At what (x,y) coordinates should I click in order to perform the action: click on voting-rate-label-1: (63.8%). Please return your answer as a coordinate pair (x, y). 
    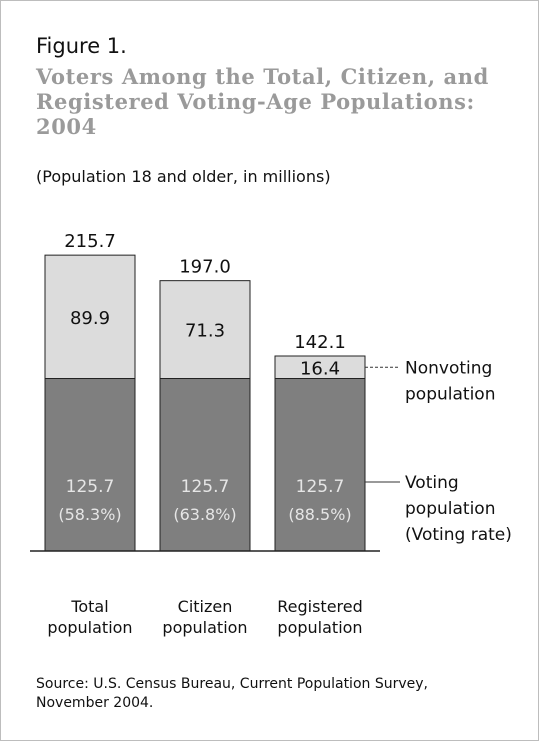
    Looking at the image, I should click on (204, 514).